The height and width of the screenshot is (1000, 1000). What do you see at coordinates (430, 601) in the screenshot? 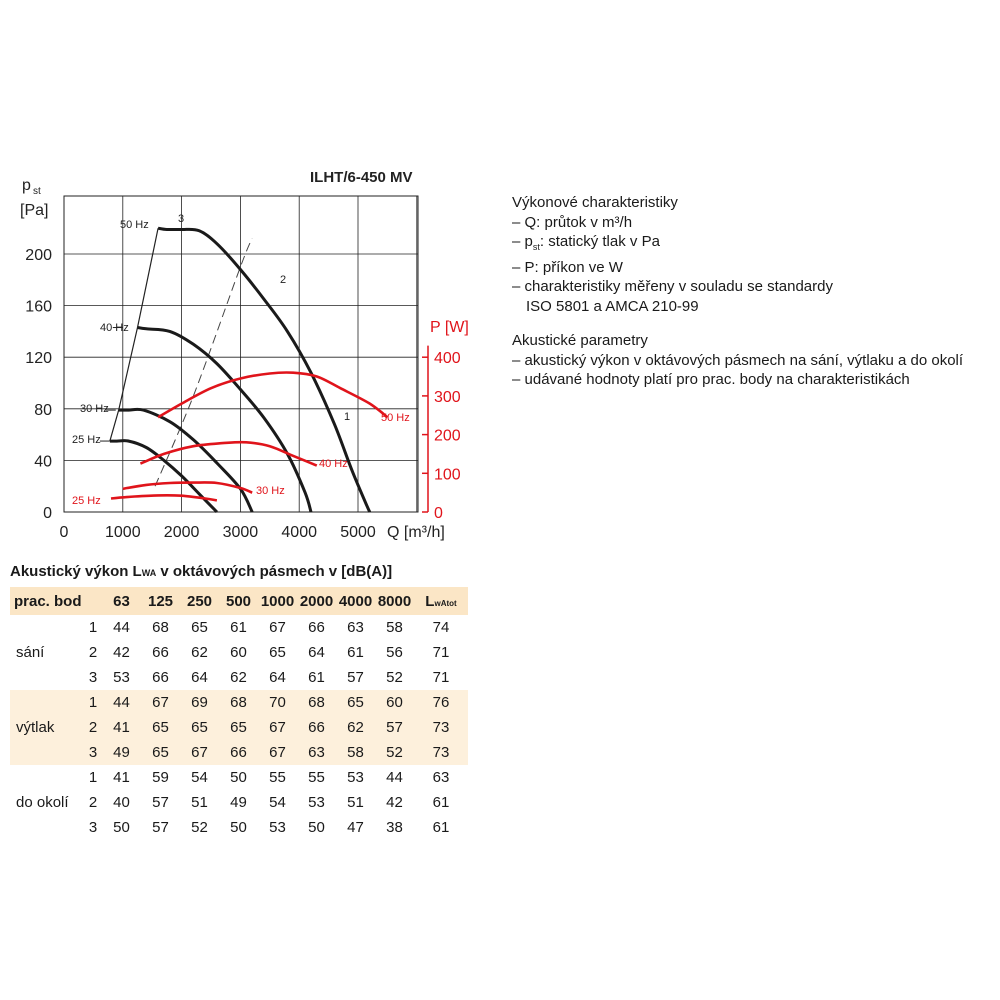
I see `header-total-main: L` at bounding box center [430, 601].